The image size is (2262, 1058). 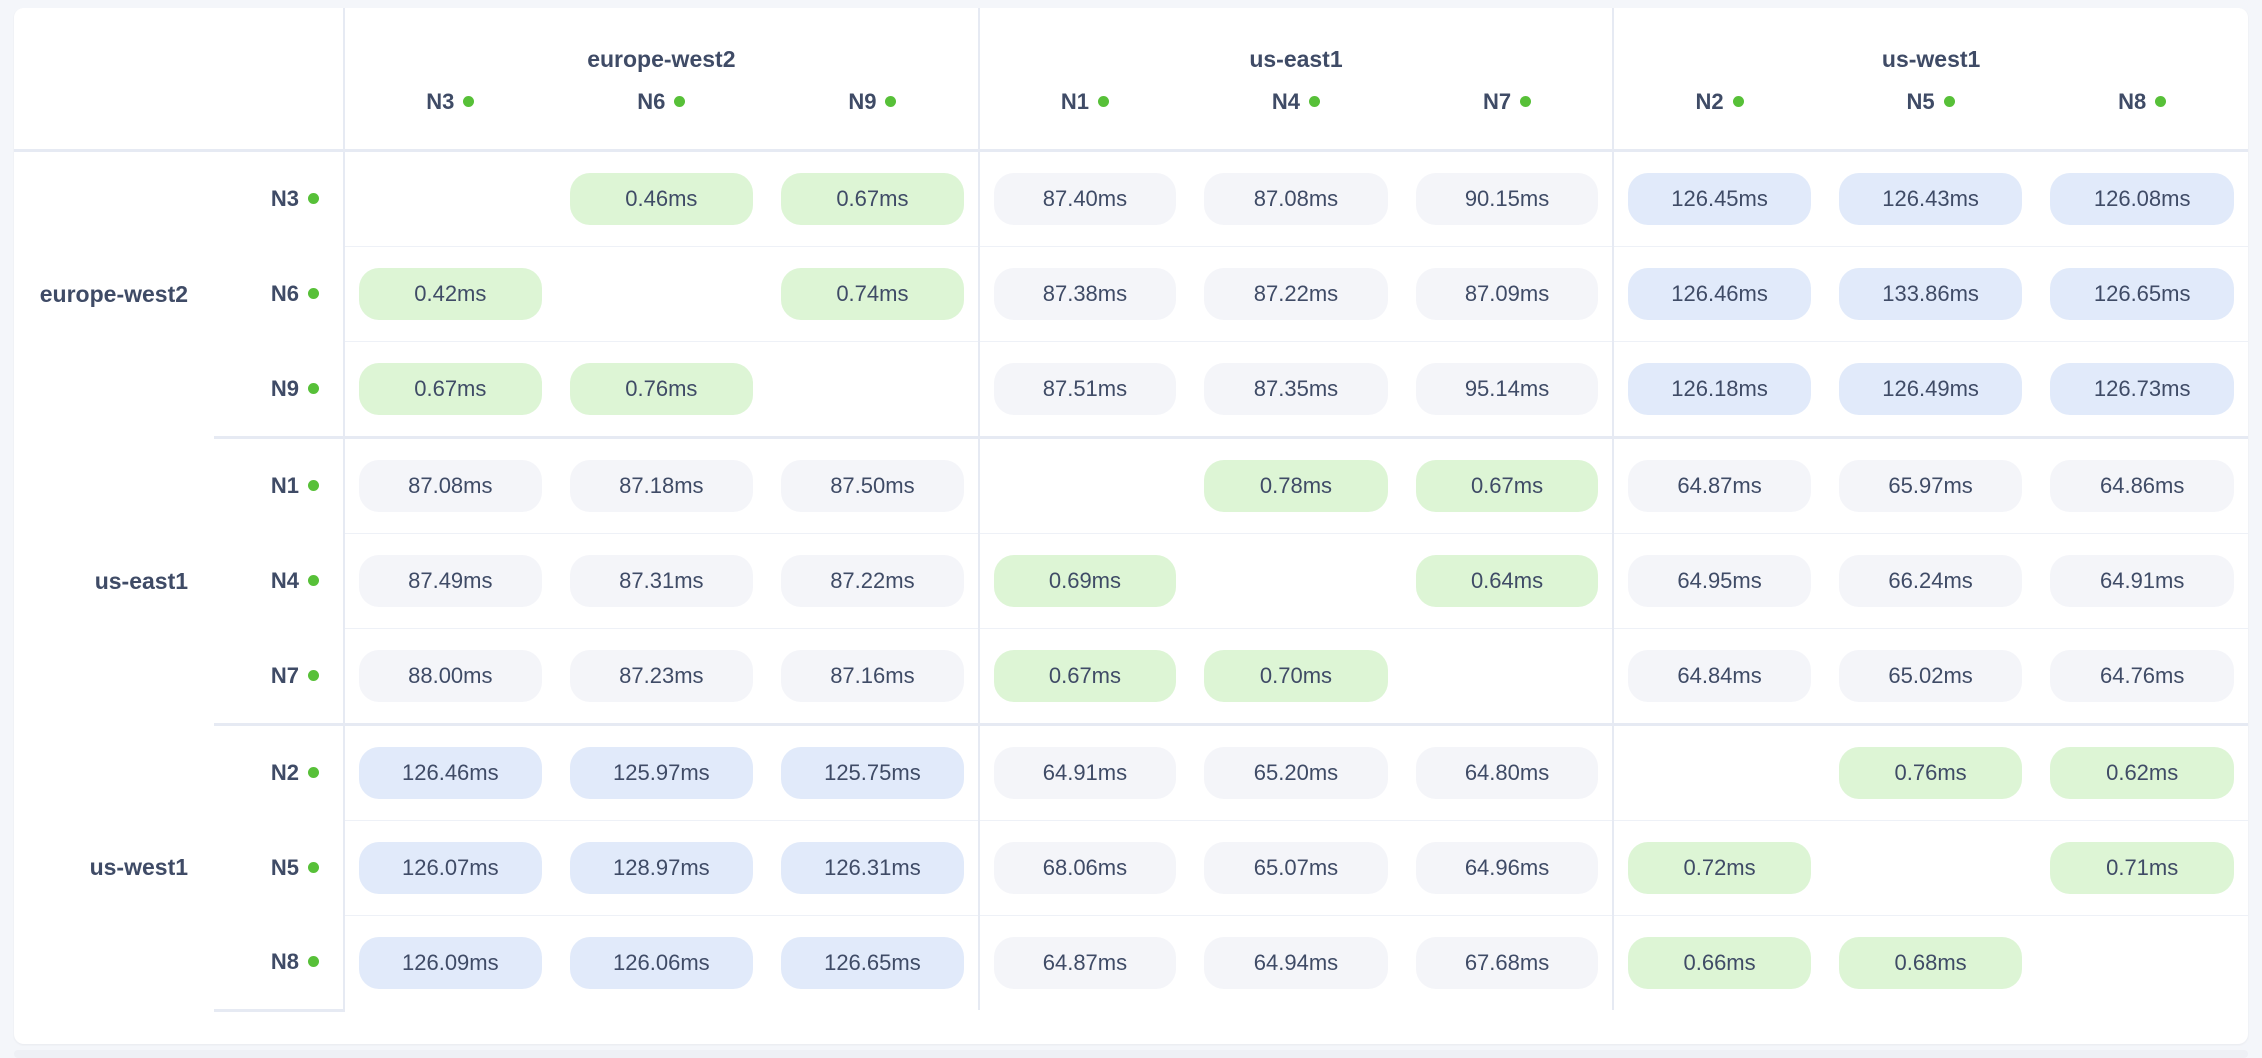 What do you see at coordinates (873, 115) in the screenshot?
I see `column-header-node-n9: N9` at bounding box center [873, 115].